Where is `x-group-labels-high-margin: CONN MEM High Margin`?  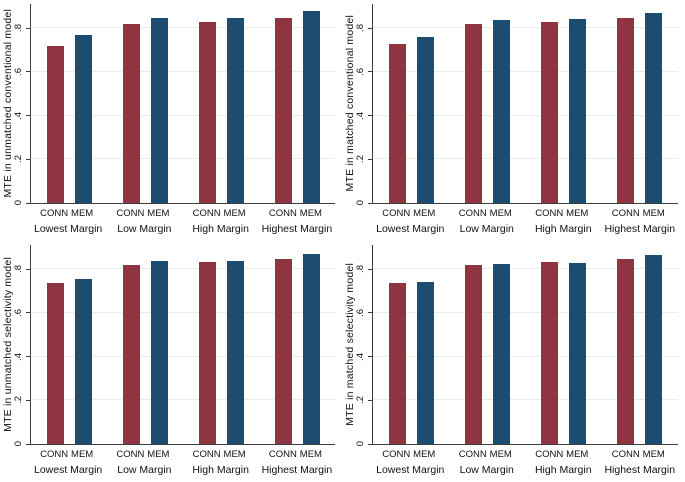
x-group-labels-high-margin: CONN MEM High Margin is located at coordinates (221, 219).